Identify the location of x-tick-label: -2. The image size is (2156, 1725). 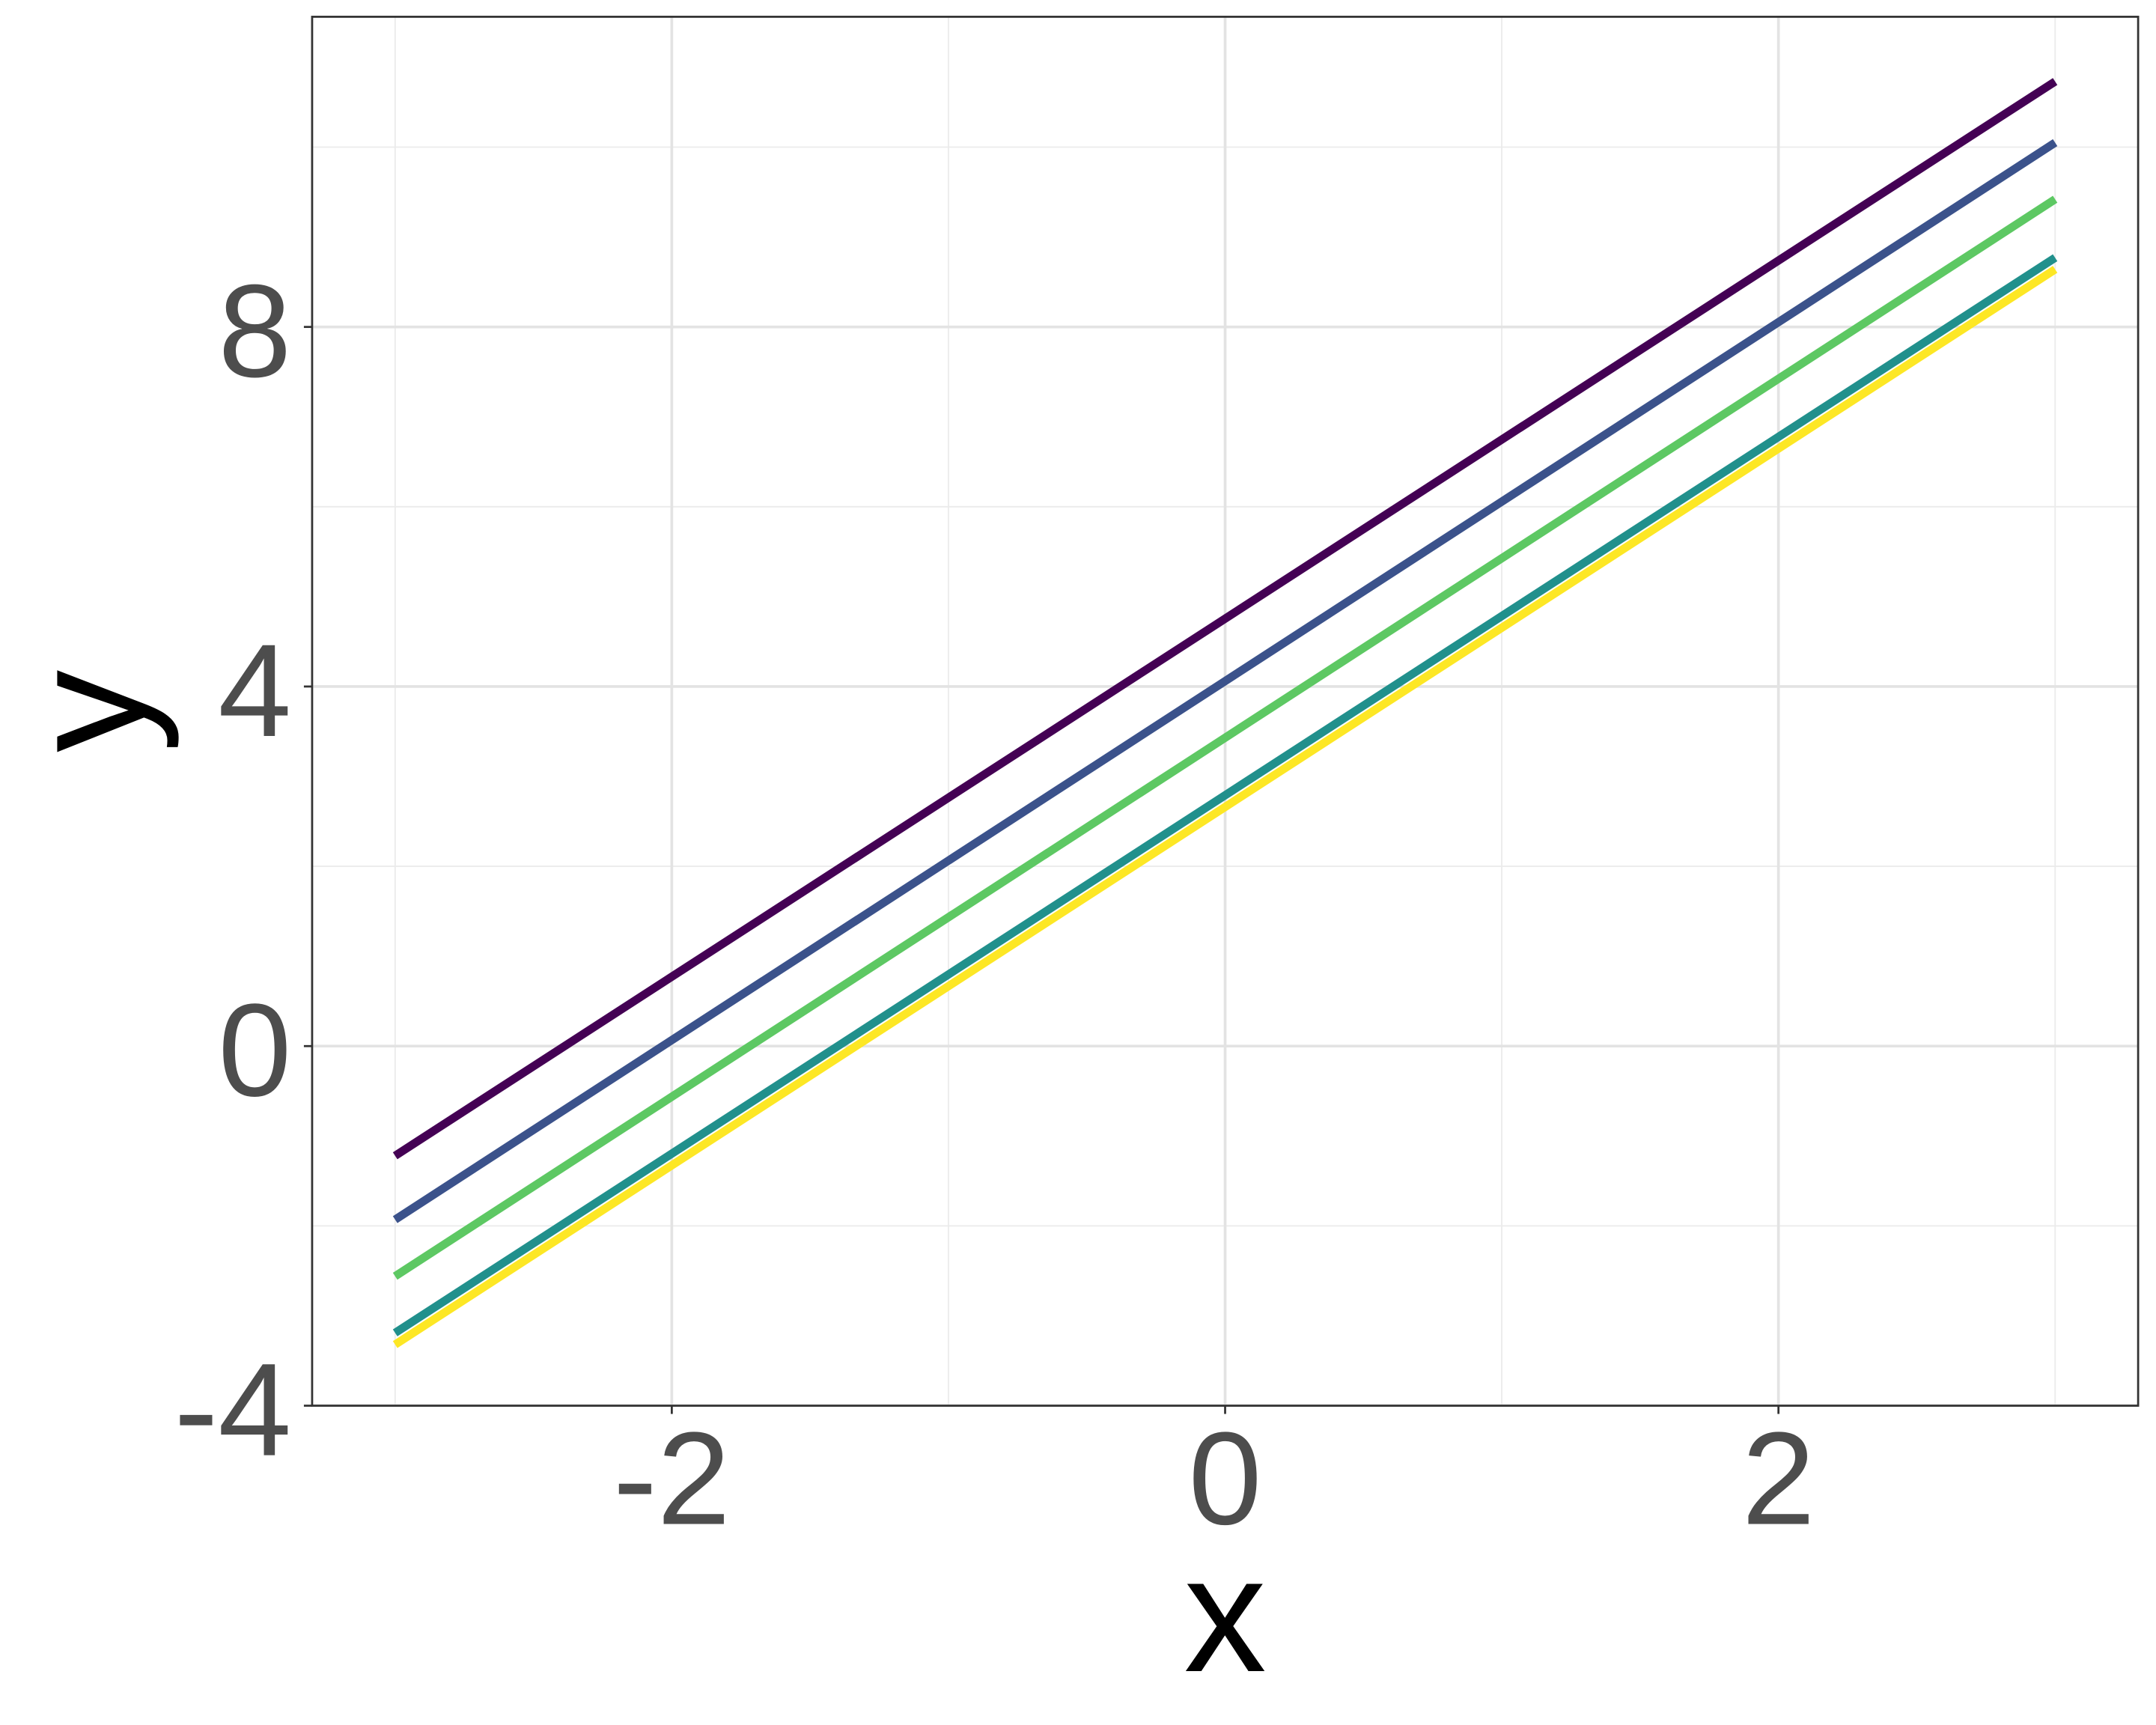
(672, 1478).